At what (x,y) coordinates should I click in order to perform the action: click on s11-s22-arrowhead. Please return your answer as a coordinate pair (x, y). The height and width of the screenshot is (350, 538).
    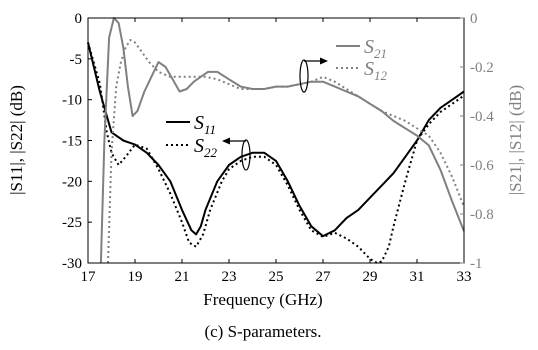
    Looking at the image, I should click on (226, 141).